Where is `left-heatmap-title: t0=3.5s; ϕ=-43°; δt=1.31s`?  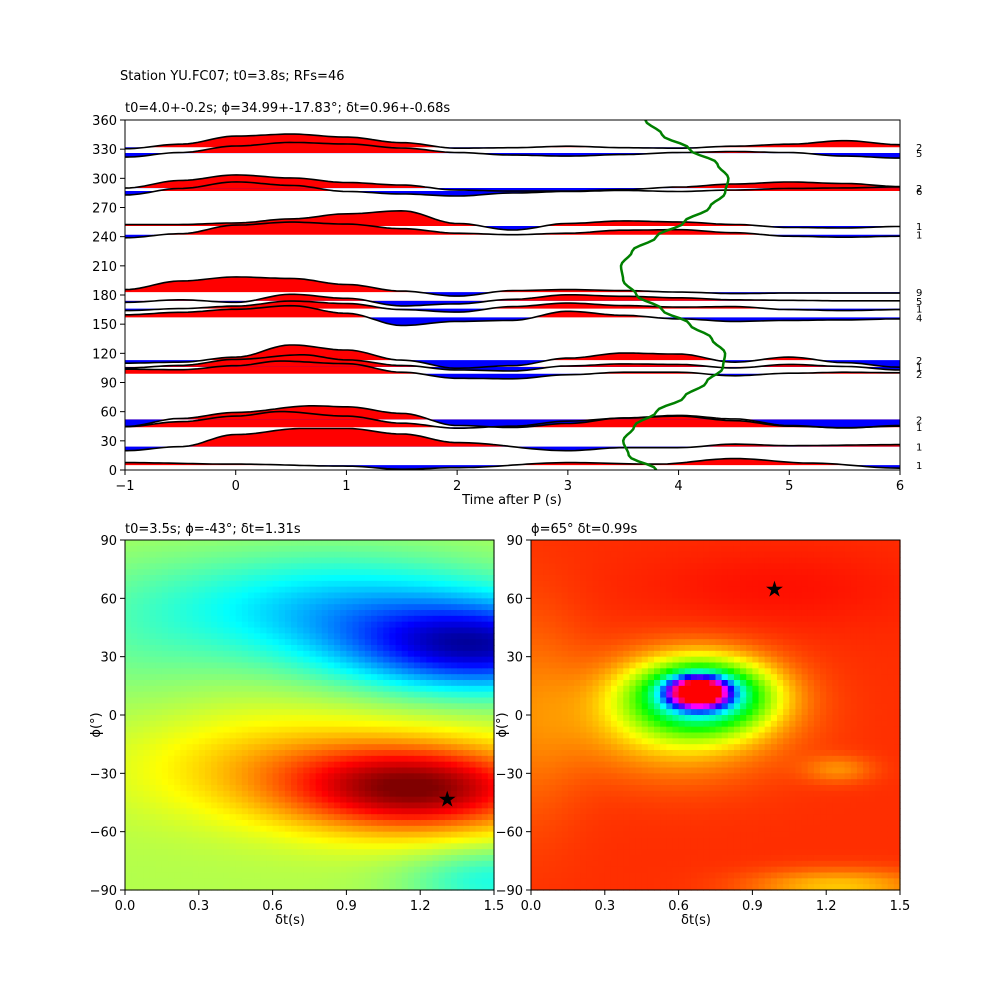
left-heatmap-title: t0=3.5s; ϕ=-43°; δt=1.31s is located at coordinates (213, 529).